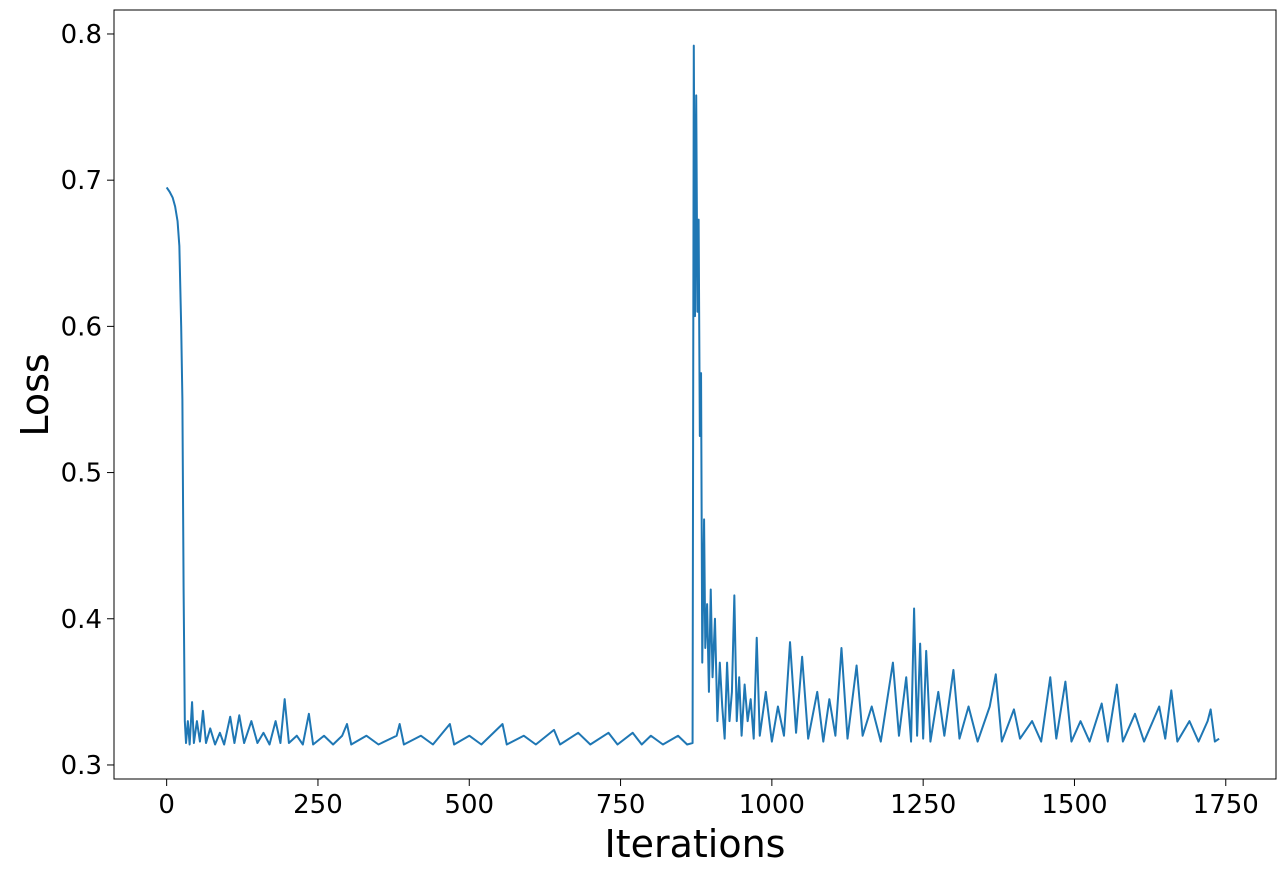 The width and height of the screenshot is (1286, 878). Describe the element at coordinates (923, 805) in the screenshot. I see `x-tick-label: 1250` at that location.